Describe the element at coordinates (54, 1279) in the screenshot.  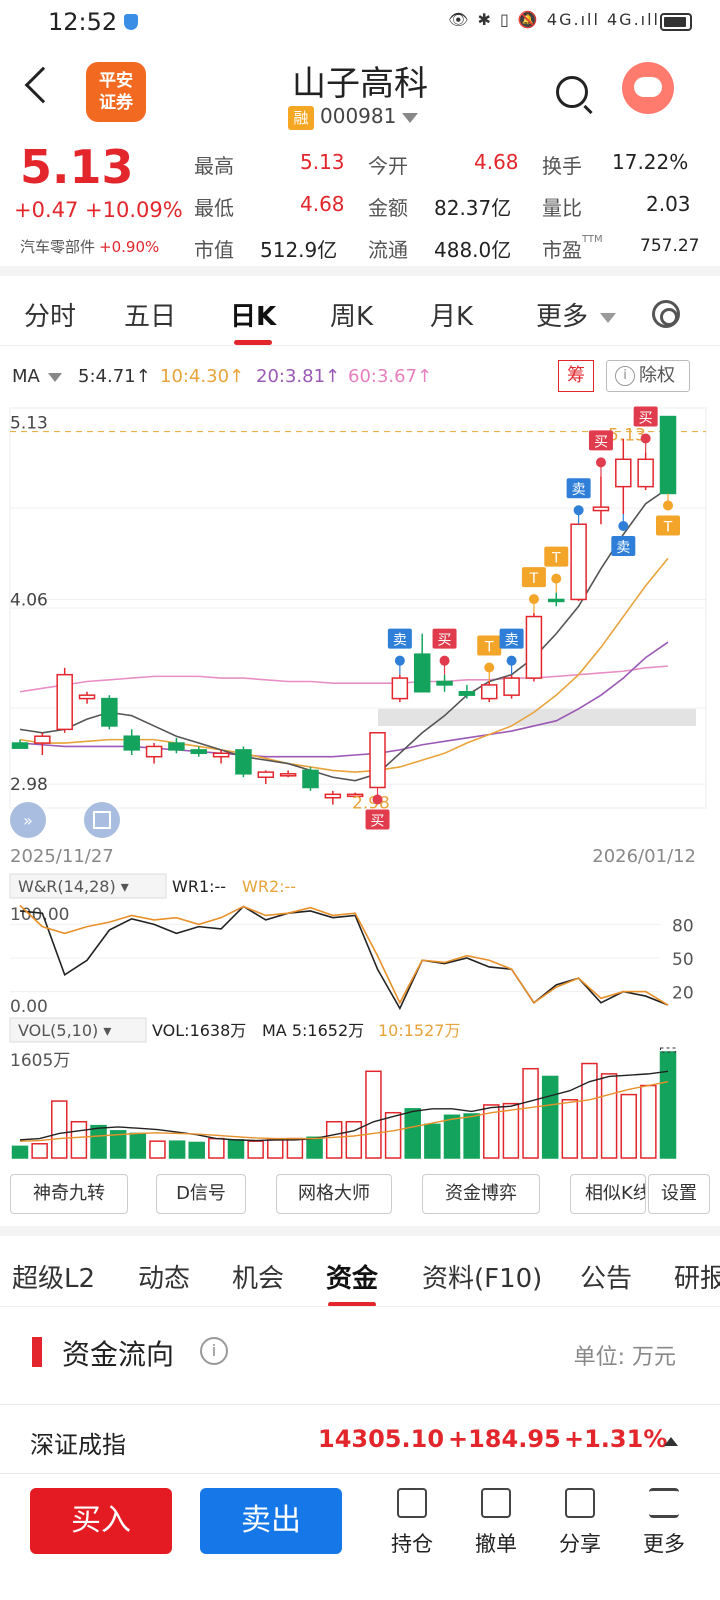
I see `tab-super-l2: 超级L2` at that location.